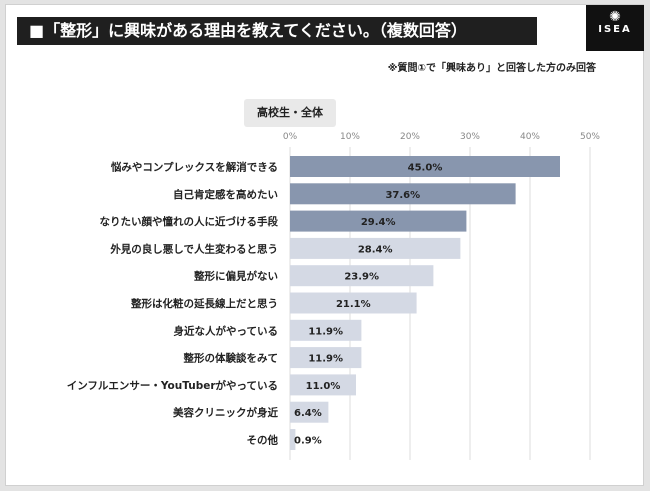  I want to click on category-label: 整形に偏見がない, so click(235, 276).